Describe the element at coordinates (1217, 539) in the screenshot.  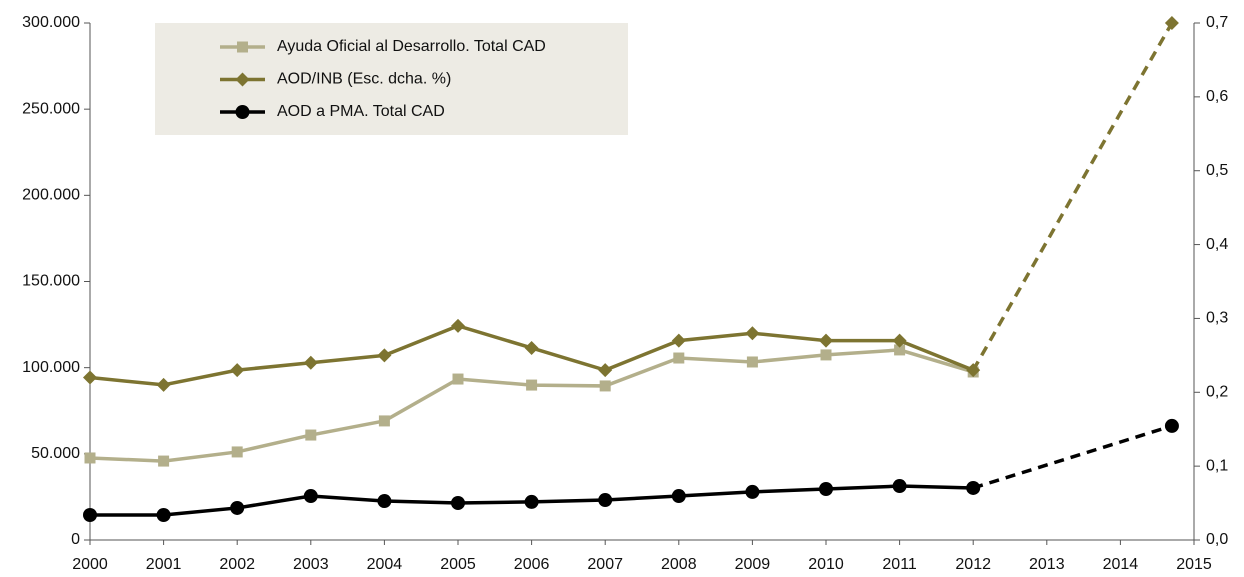
I see `y2-tick-label: 0,0` at that location.